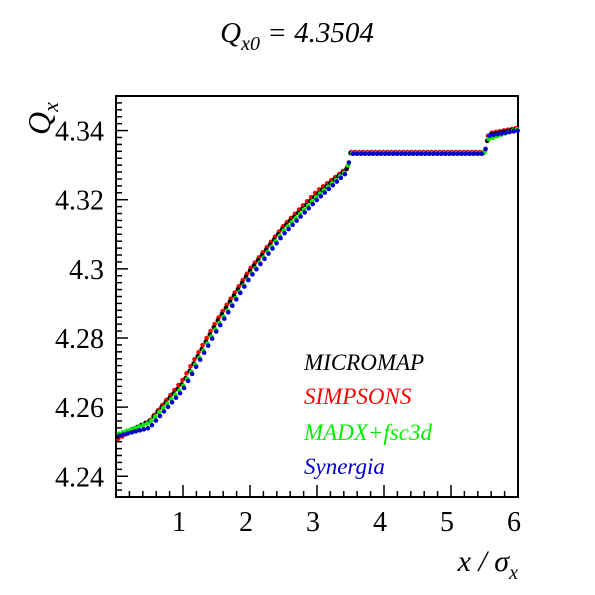 The width and height of the screenshot is (595, 595). What do you see at coordinates (363, 362) in the screenshot?
I see `legend-entry-micromap: MICROMAP` at bounding box center [363, 362].